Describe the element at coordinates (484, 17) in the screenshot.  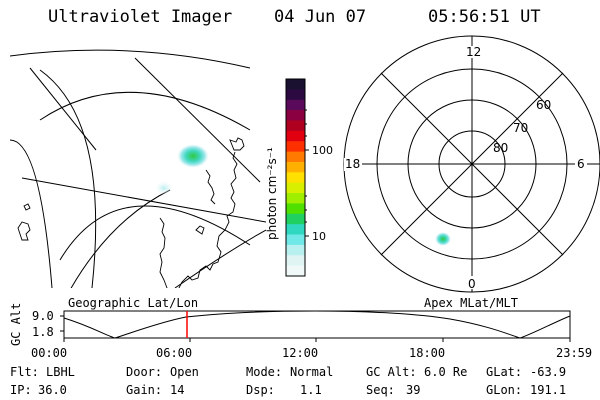
I see `observation-time: 05:56:51 UT` at that location.